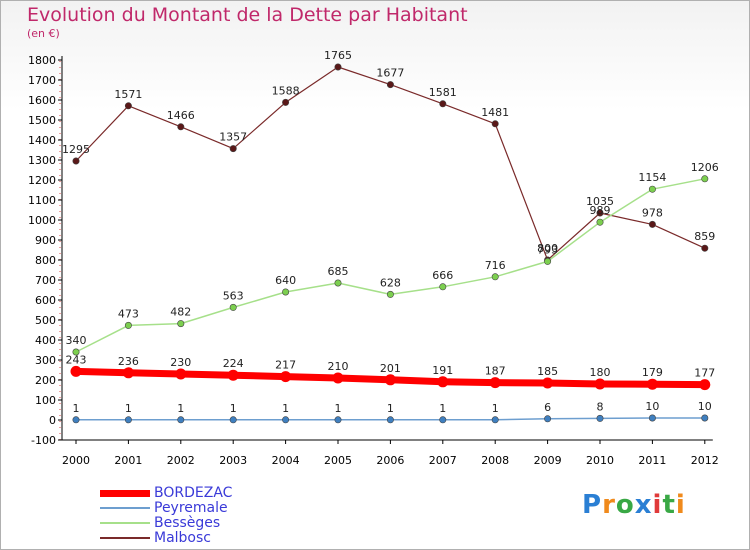 The image size is (750, 550). Describe the element at coordinates (390, 282) in the screenshot. I see `data-label: 628` at that location.